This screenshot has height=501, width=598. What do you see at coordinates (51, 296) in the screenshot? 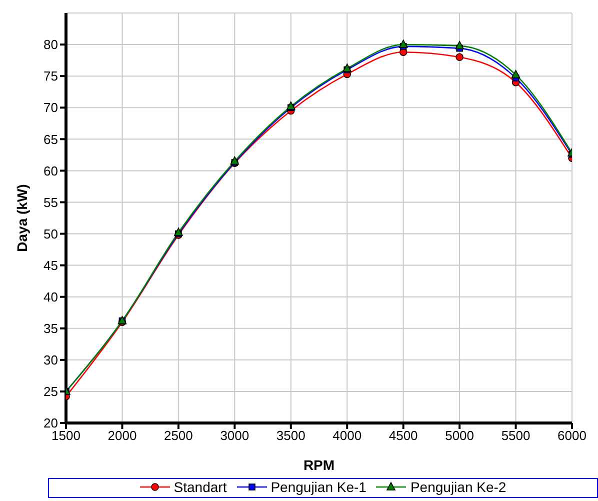
I see `y-tick-label: 40` at bounding box center [51, 296].